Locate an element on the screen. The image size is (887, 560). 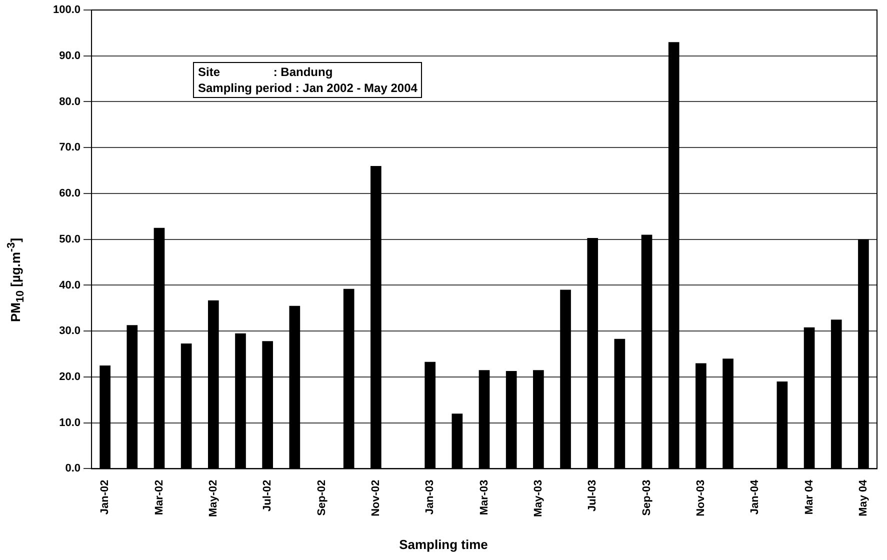
y-tick-label: 90.0 is located at coordinates (70, 56).